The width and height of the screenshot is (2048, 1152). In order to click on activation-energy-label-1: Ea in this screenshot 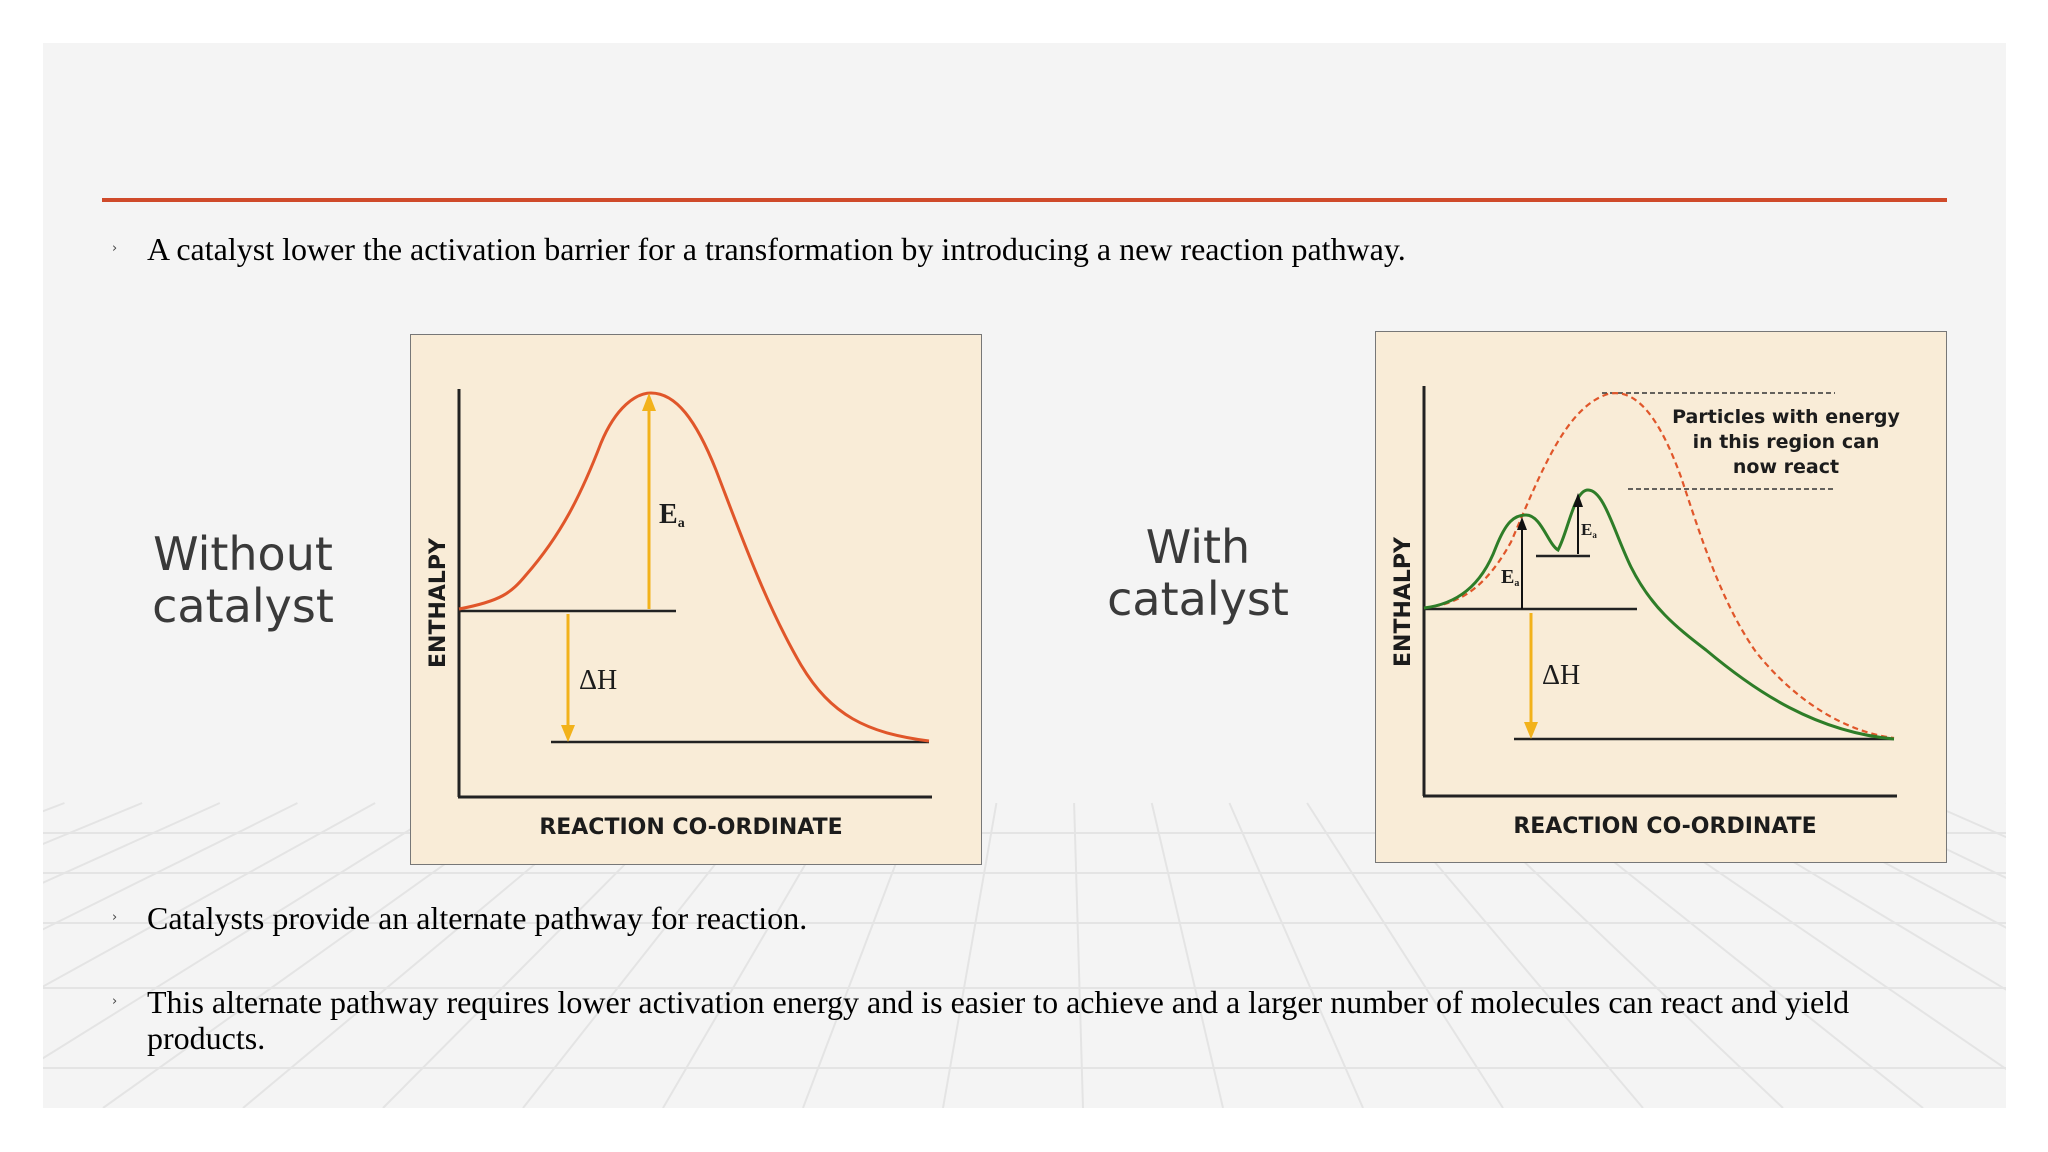, I will do `click(1510, 577)`.